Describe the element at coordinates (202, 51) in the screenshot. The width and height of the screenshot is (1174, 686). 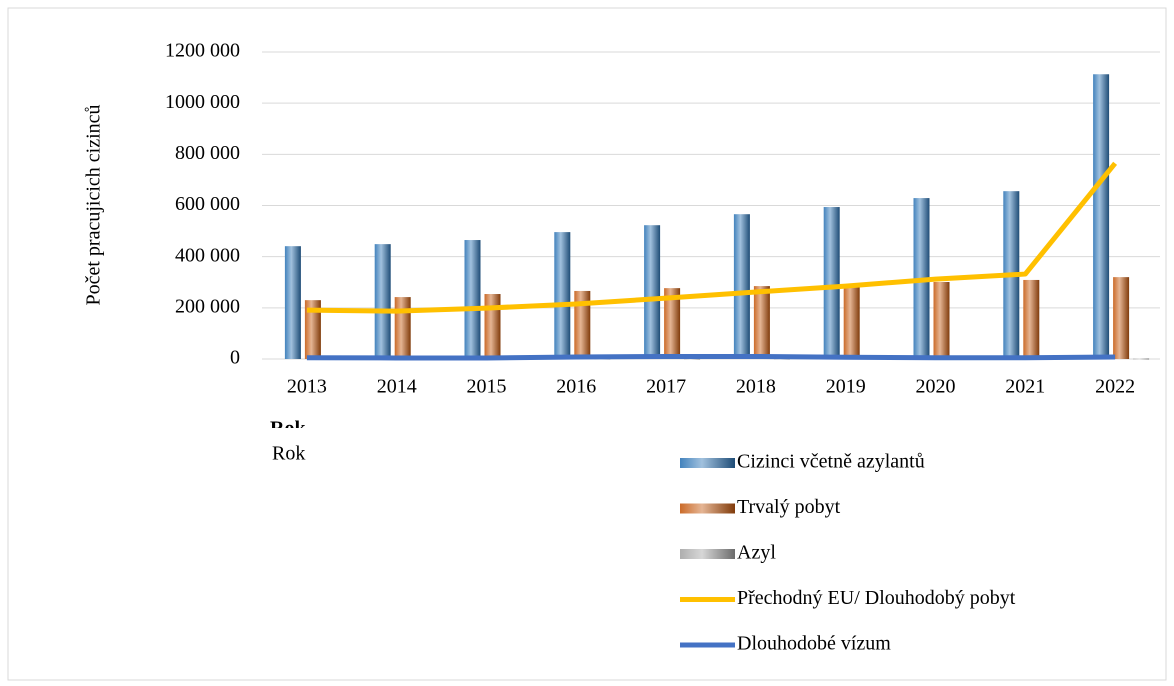
I see `y-tick-label: 1200 000` at that location.